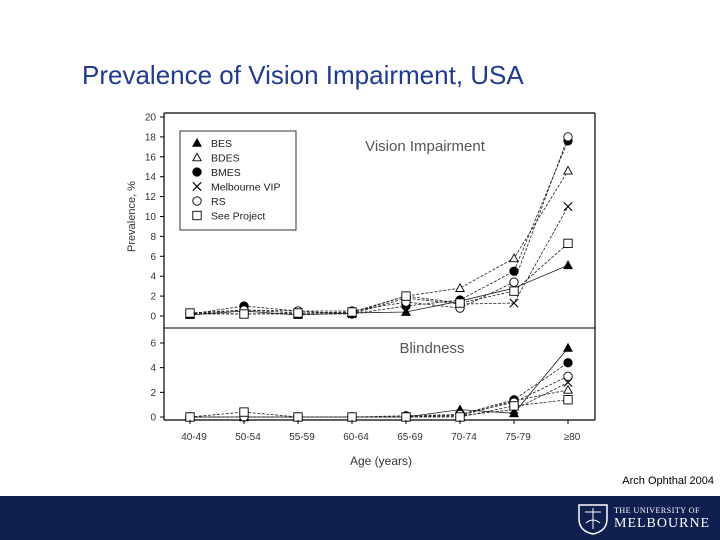  Describe the element at coordinates (356, 437) in the screenshot. I see `x-tick-label: 60-64` at that location.